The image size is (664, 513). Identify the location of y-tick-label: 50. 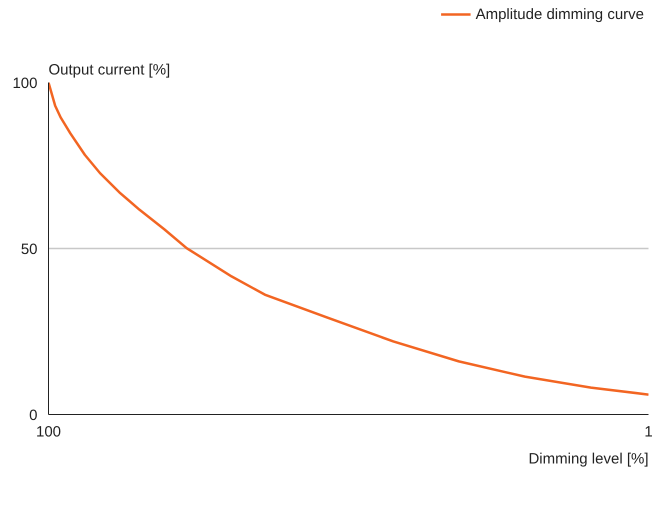
(29, 249).